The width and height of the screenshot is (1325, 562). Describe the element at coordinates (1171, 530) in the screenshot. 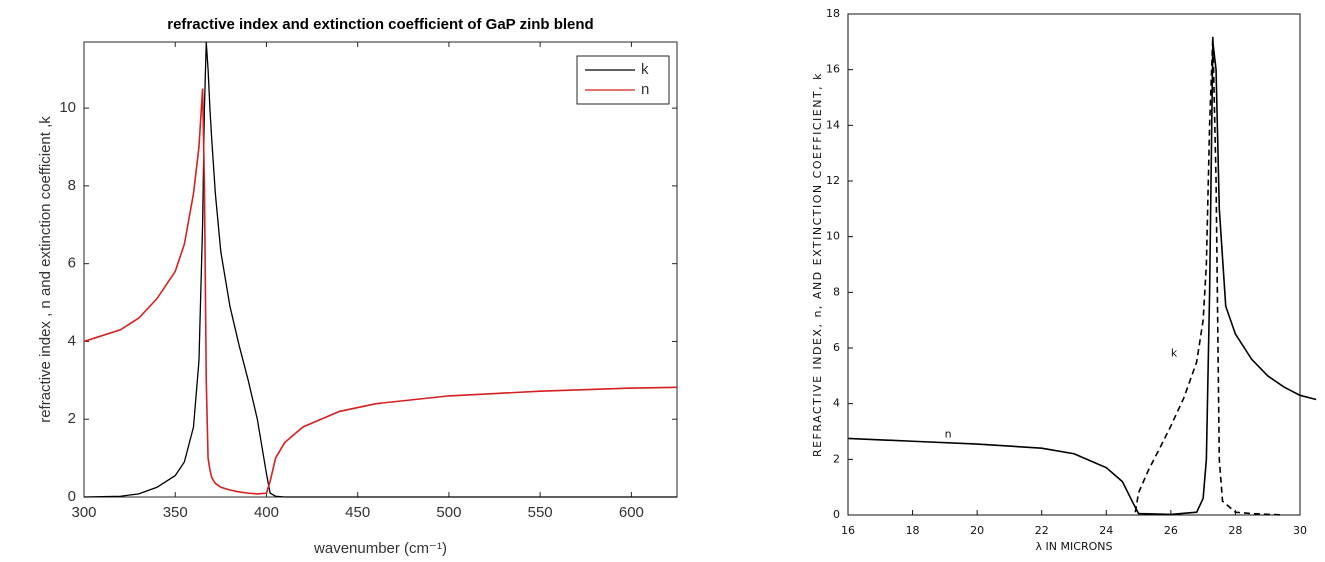

I see `x-tick-label: 26` at that location.